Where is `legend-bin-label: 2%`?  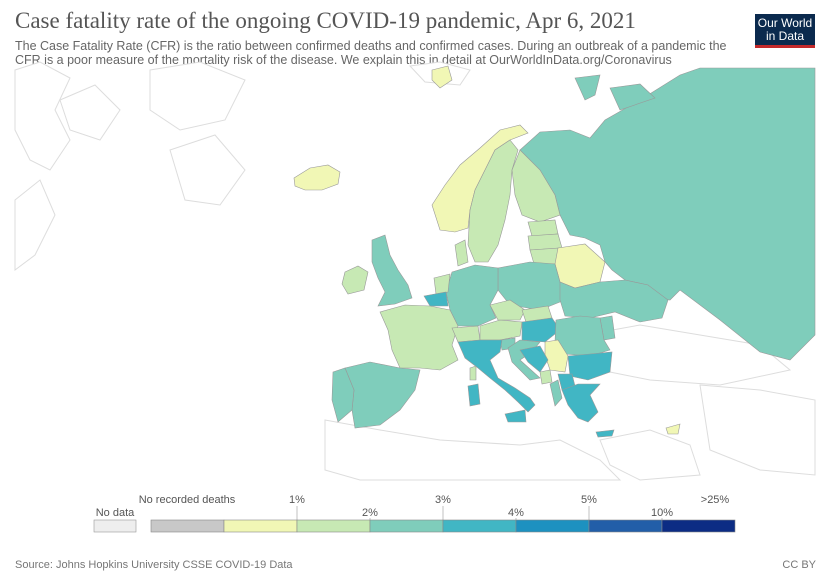
legend-bin-label: 2% is located at coordinates (370, 513).